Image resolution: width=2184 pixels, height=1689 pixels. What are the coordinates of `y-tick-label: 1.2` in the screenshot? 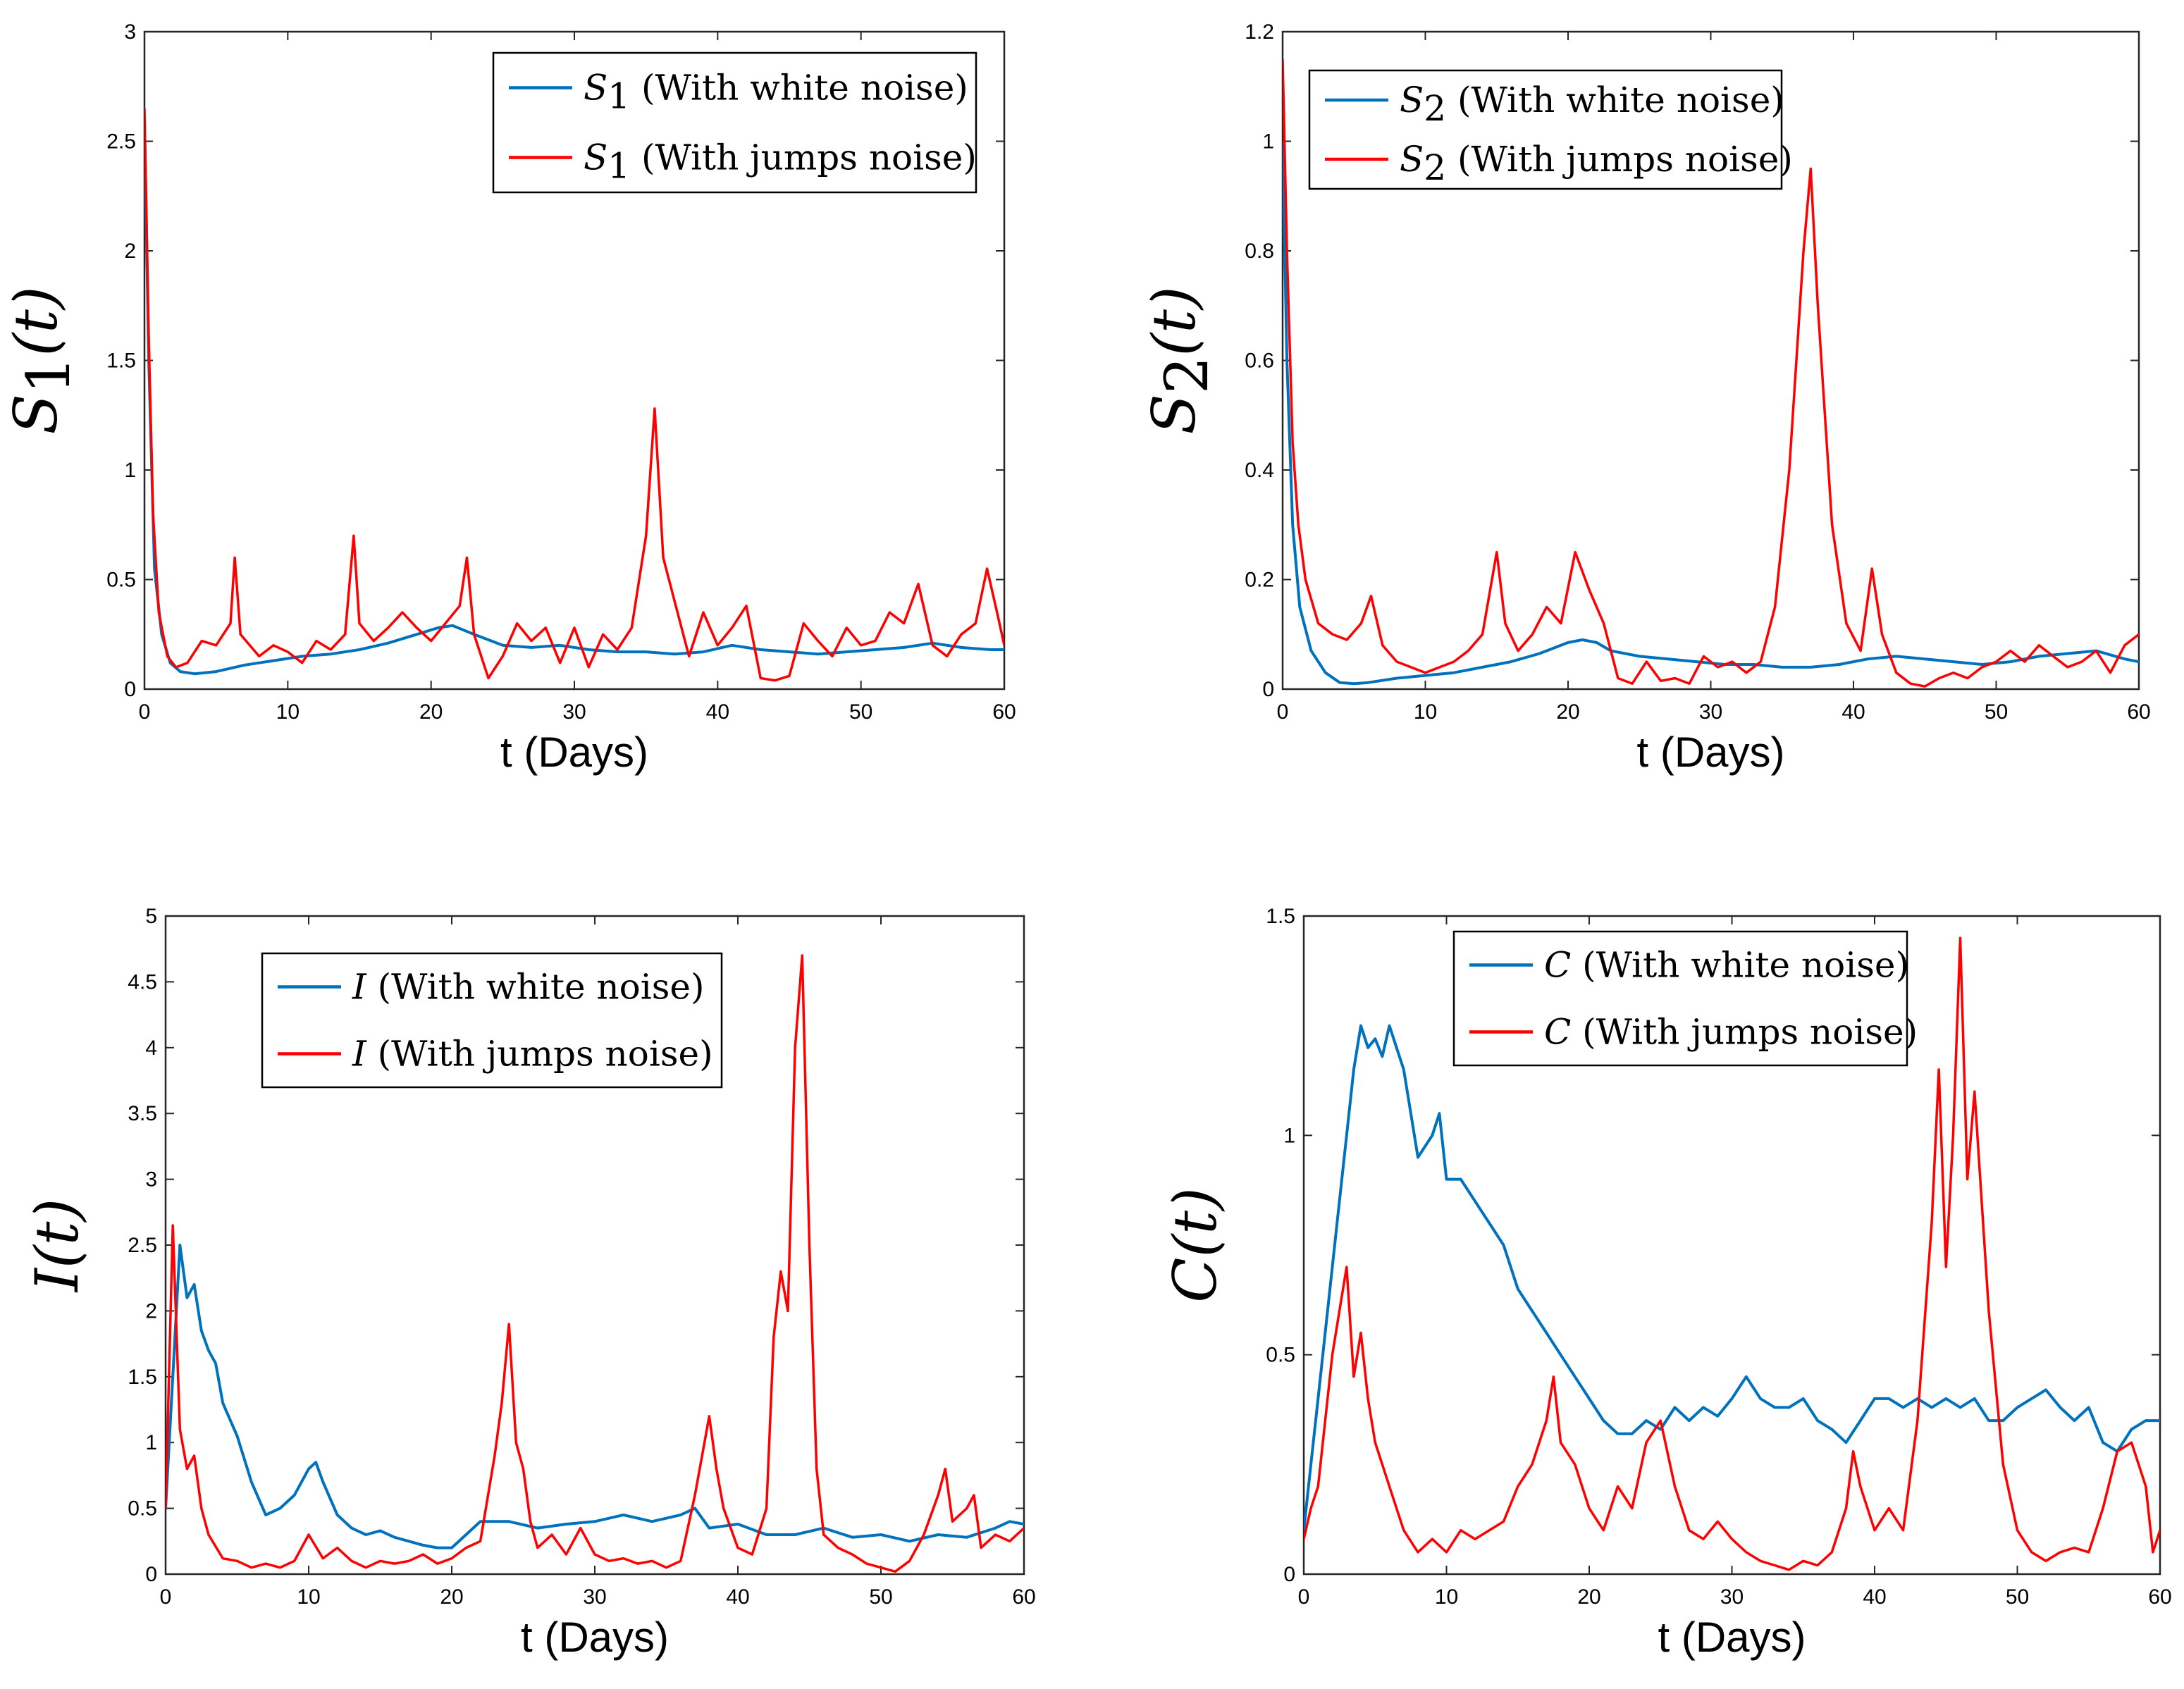 It's located at (1260, 32).